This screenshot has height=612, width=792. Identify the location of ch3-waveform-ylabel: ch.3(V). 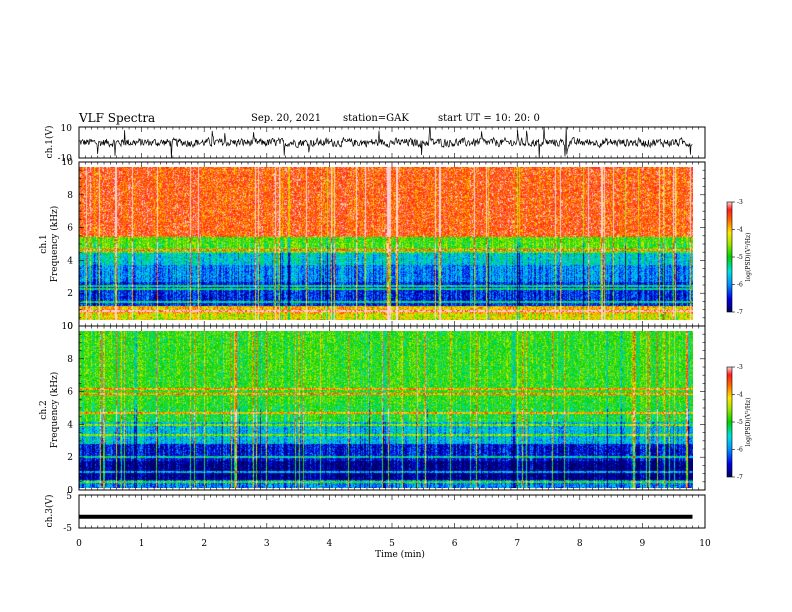
(49, 511).